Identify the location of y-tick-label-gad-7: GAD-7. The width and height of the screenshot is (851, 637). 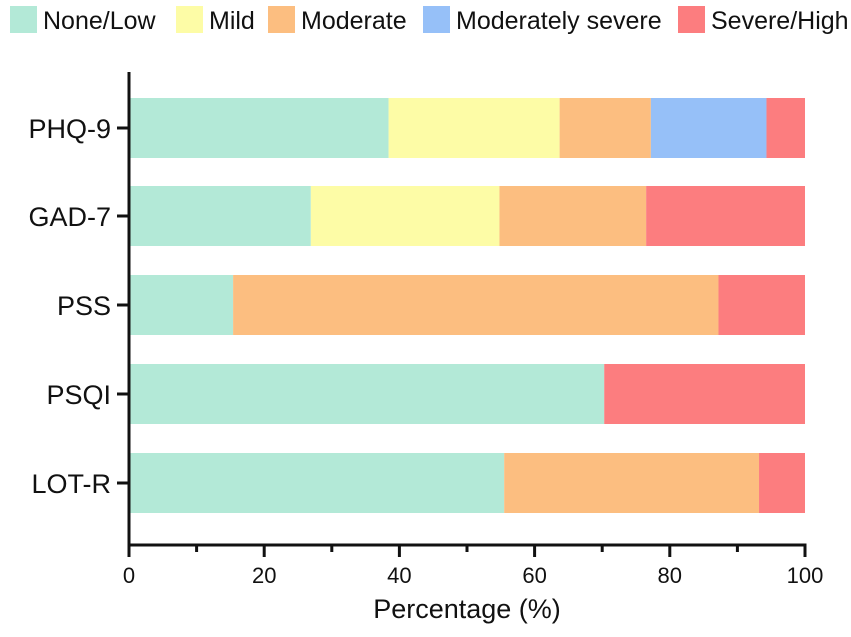
(69, 217).